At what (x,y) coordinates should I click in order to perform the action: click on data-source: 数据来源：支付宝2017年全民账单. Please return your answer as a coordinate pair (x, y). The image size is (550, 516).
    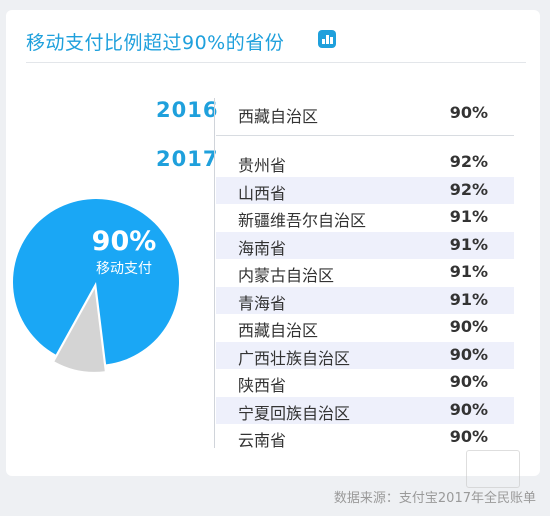
    Looking at the image, I should click on (434, 498).